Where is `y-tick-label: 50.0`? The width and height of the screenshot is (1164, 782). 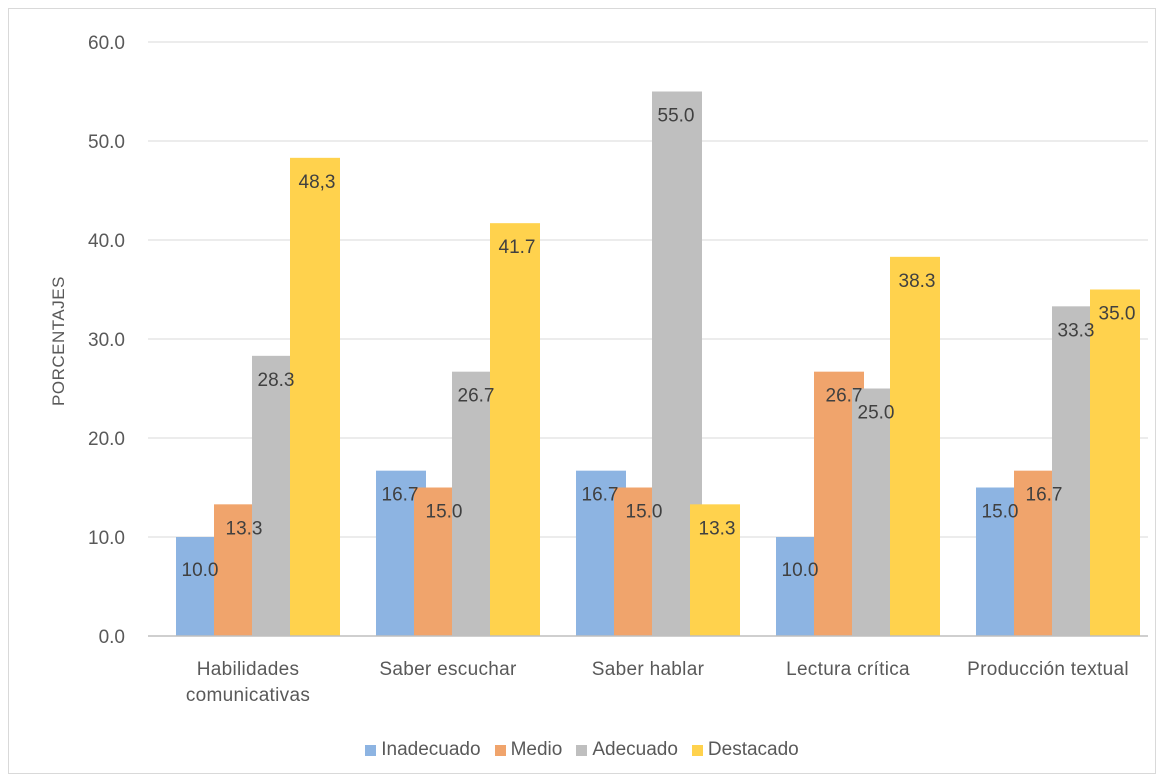 y-tick-label: 50.0 is located at coordinates (106, 142).